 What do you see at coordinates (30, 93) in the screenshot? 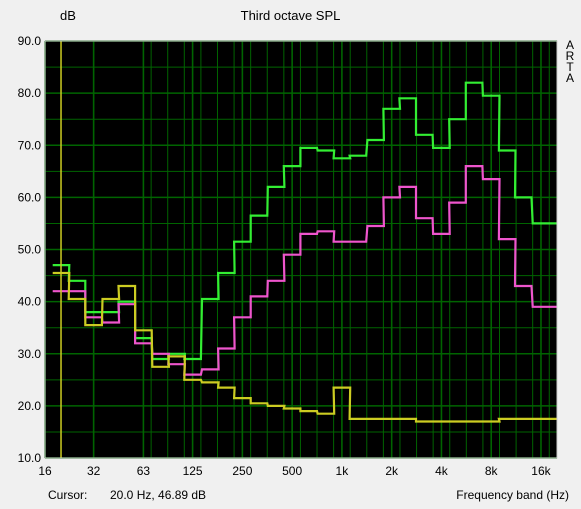
I see `y-tick-label: 80.0` at bounding box center [30, 93].